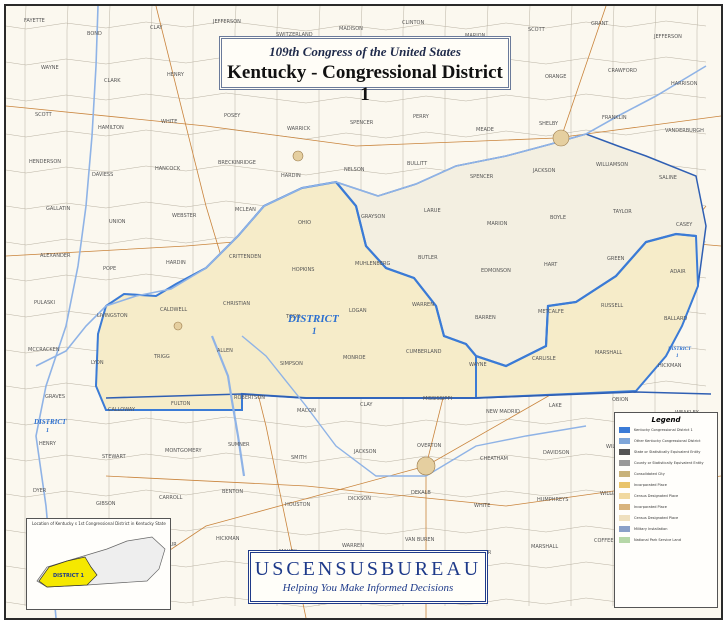  Describe the element at coordinates (485, 318) in the screenshot. I see `county-label: BARREN` at that location.